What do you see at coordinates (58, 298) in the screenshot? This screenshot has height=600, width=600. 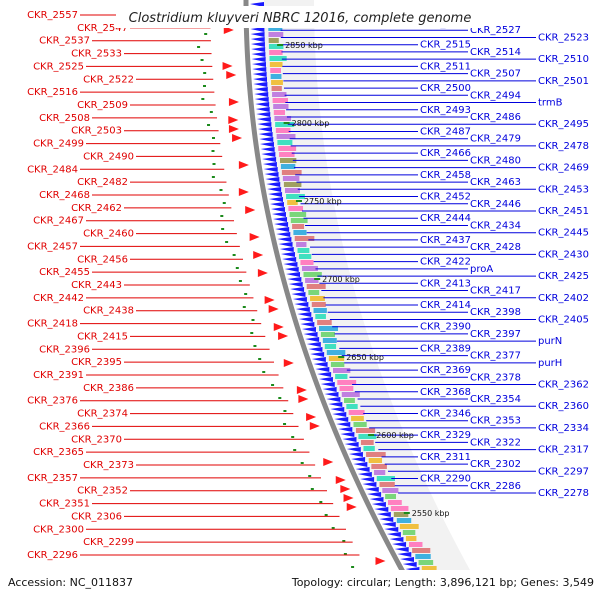 I see `left-gene-label: CKR_2442` at bounding box center [58, 298].